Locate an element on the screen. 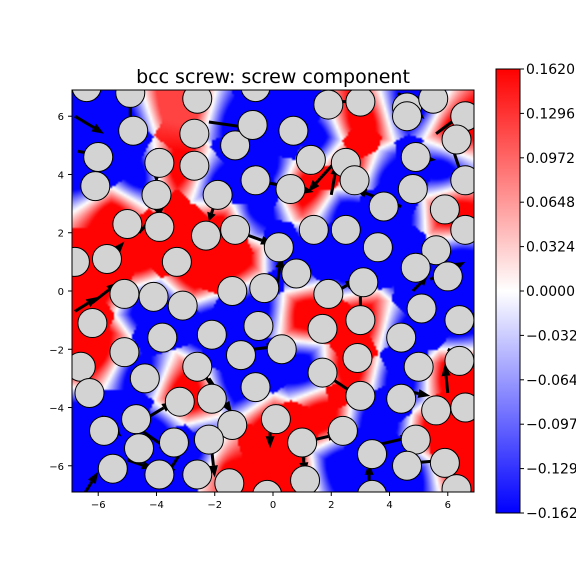  x-tick-label: 4 is located at coordinates (389, 505).